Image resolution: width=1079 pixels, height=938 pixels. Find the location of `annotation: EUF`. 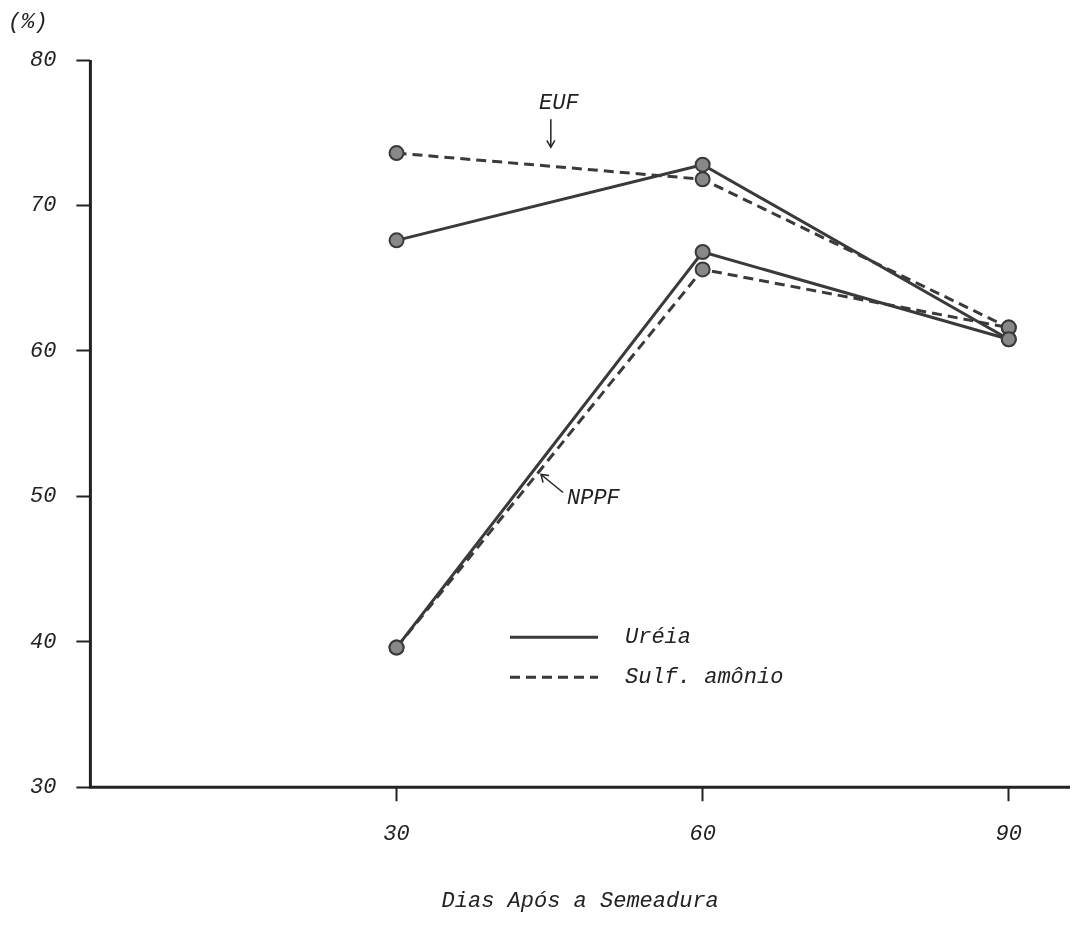

annotation: EUF is located at coordinates (559, 104).